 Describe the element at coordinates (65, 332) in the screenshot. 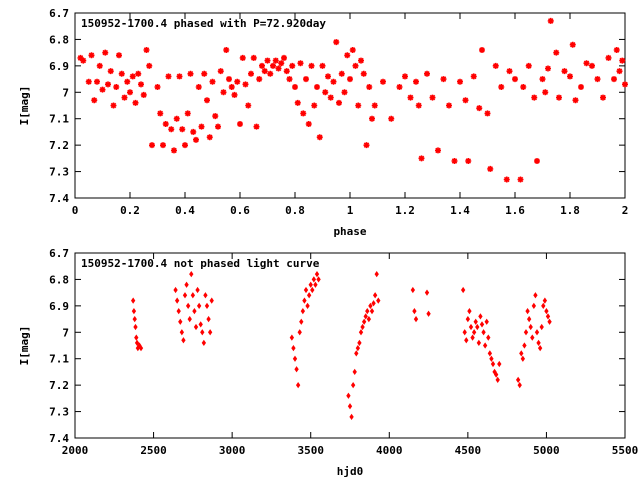

I see `y-tick-label: 7` at that location.